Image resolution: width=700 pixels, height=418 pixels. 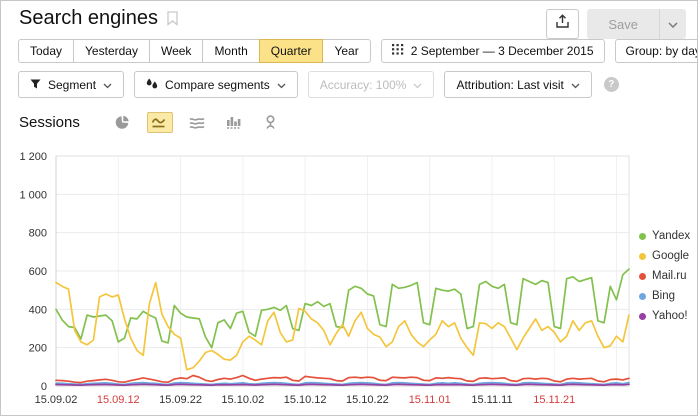 What do you see at coordinates (271, 122) in the screenshot?
I see `map-pin-icon` at bounding box center [271, 122].